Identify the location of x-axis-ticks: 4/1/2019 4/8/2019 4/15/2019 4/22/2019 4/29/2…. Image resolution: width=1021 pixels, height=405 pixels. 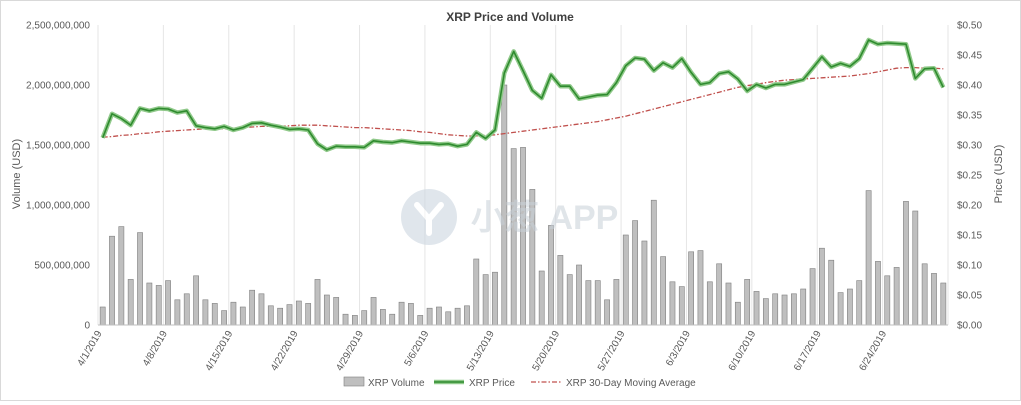
(483, 351).